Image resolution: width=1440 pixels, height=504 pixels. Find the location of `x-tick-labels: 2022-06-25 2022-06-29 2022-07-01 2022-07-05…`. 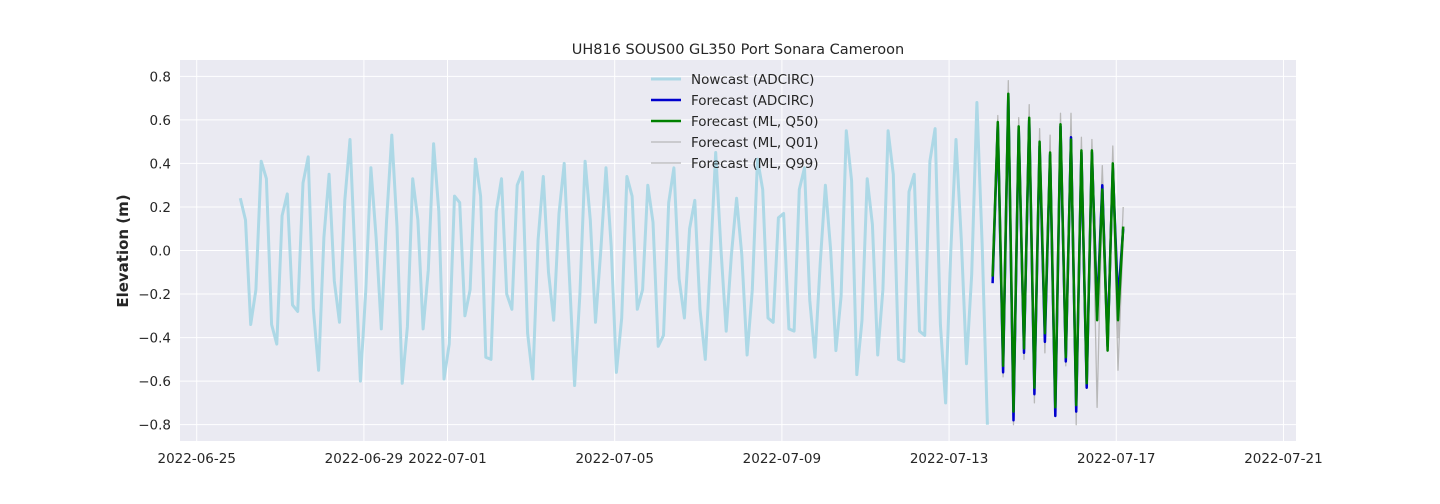

x-tick-labels: 2022-06-25 2022-06-29 2022-07-01 2022-07-05… is located at coordinates (739, 459).